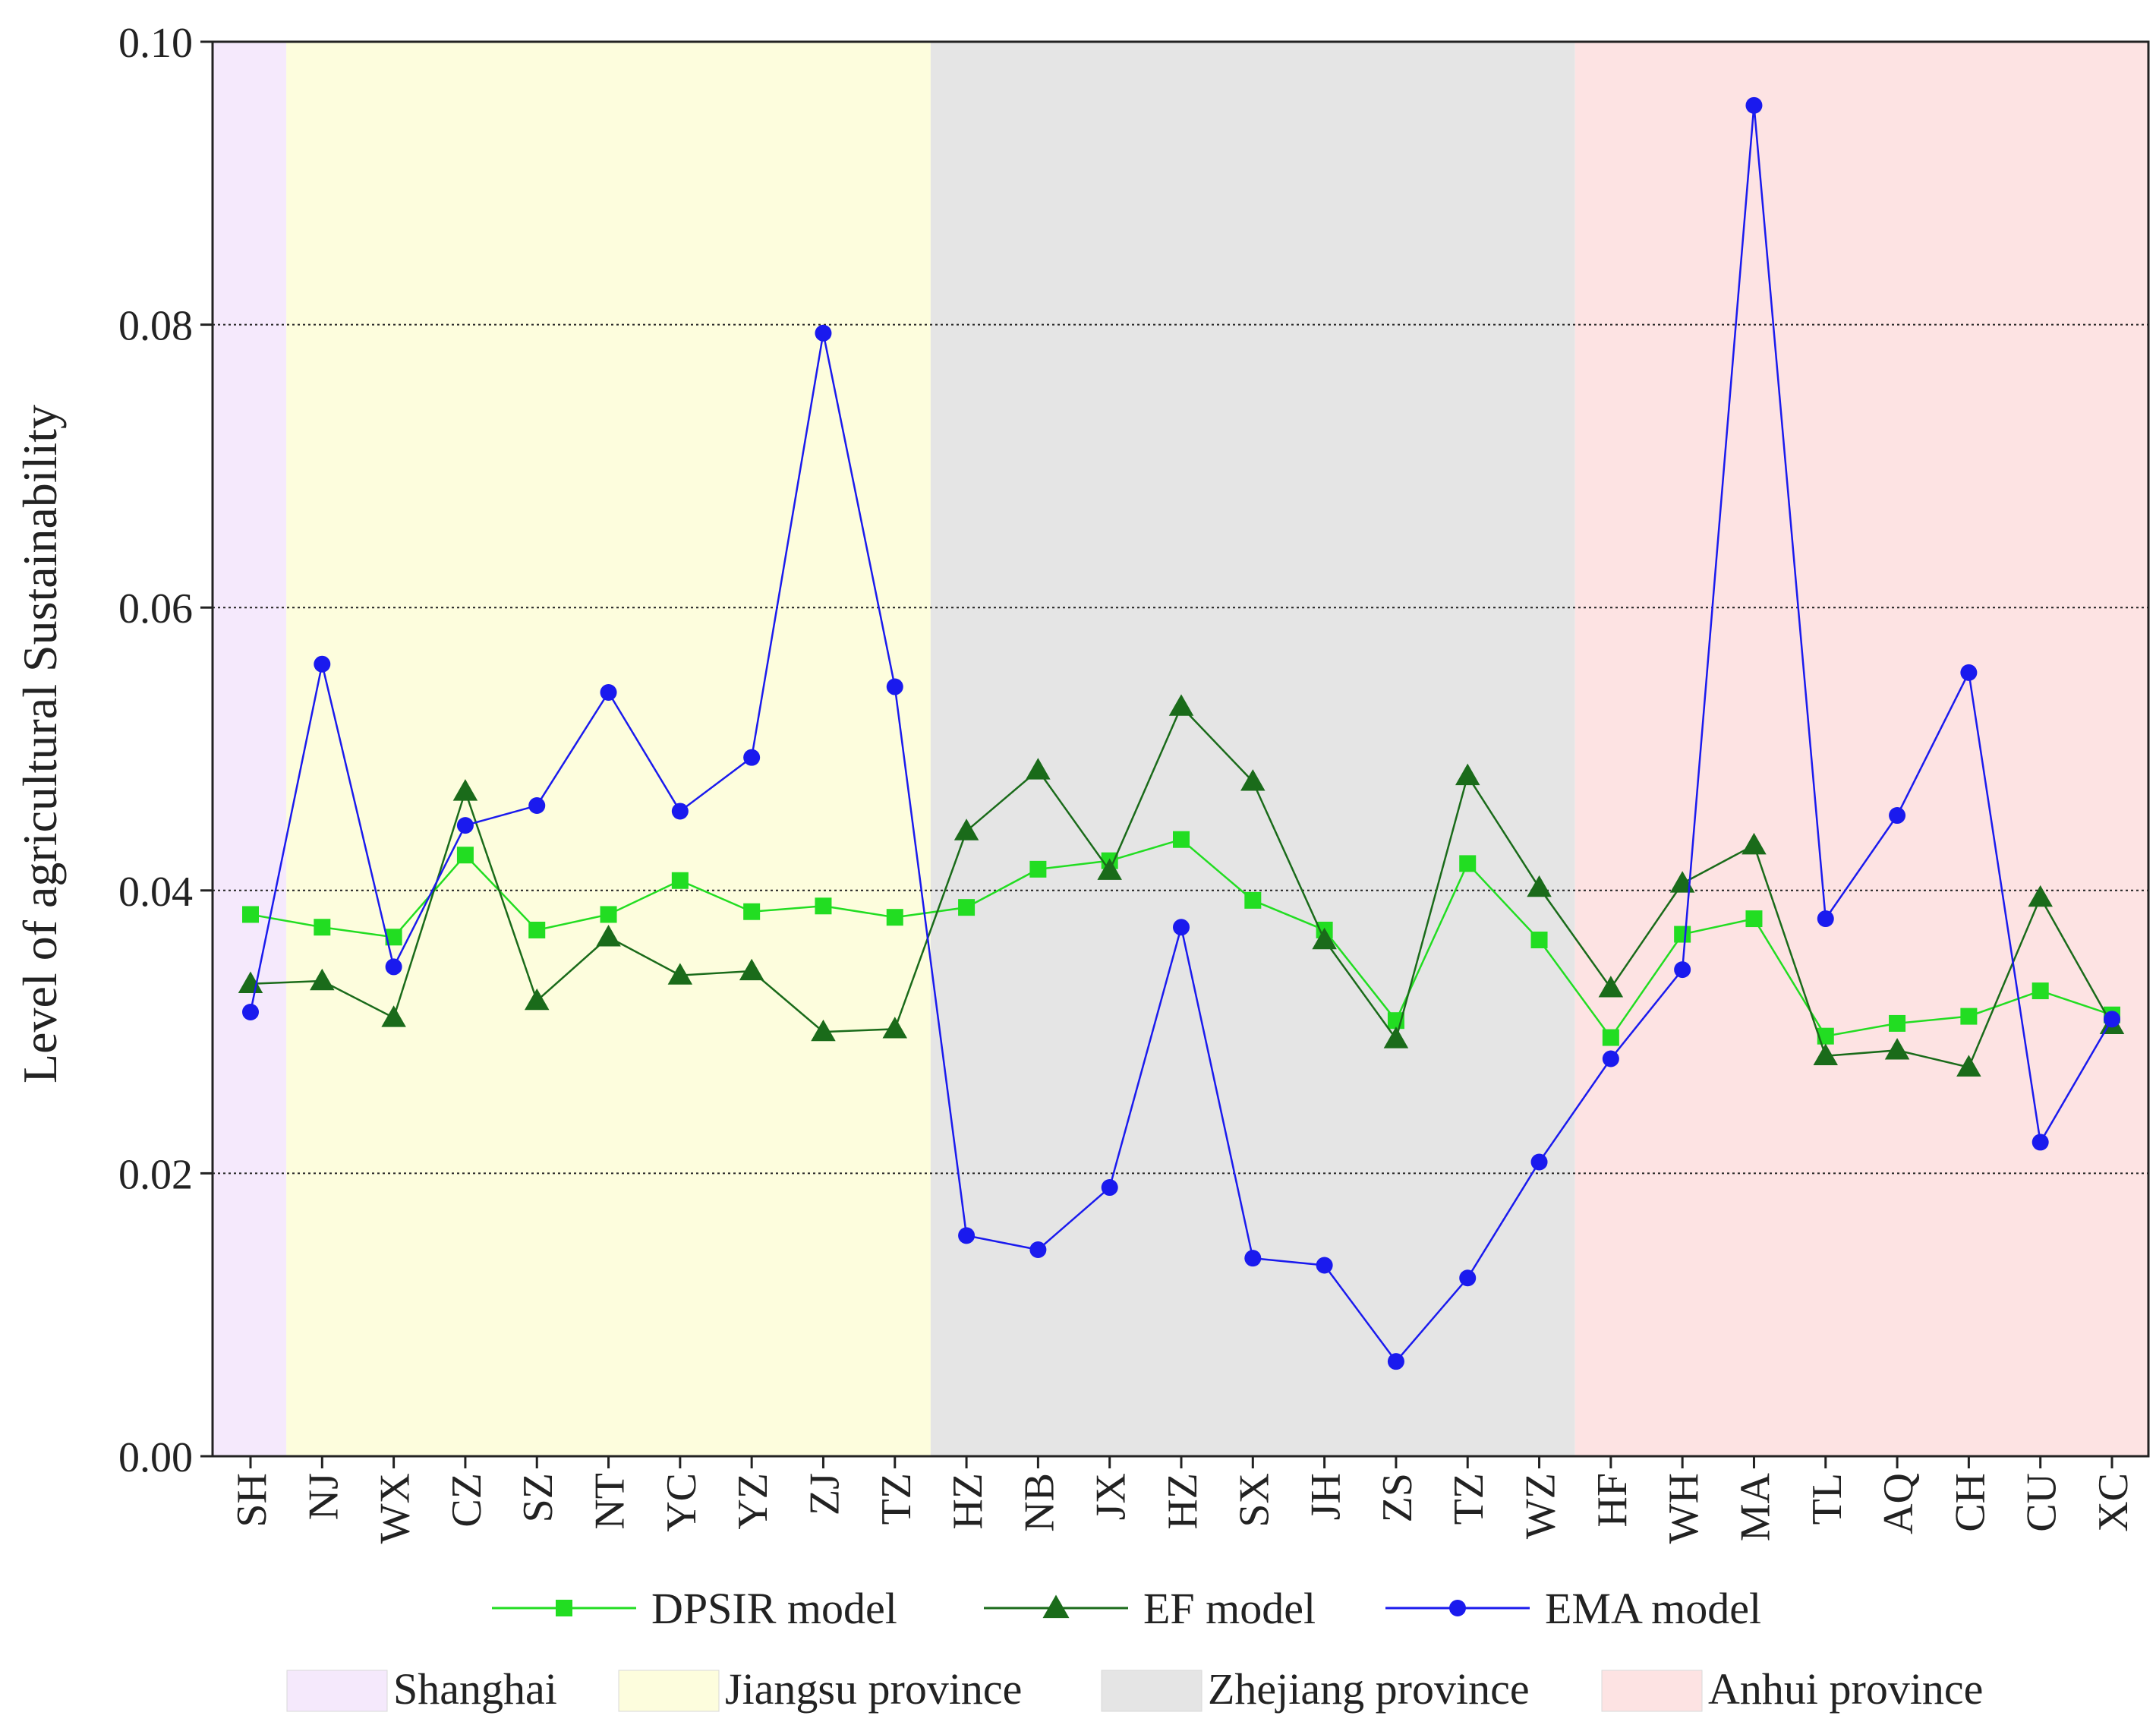  I want to click on x-tick-label: SZ, so click(538, 1497).